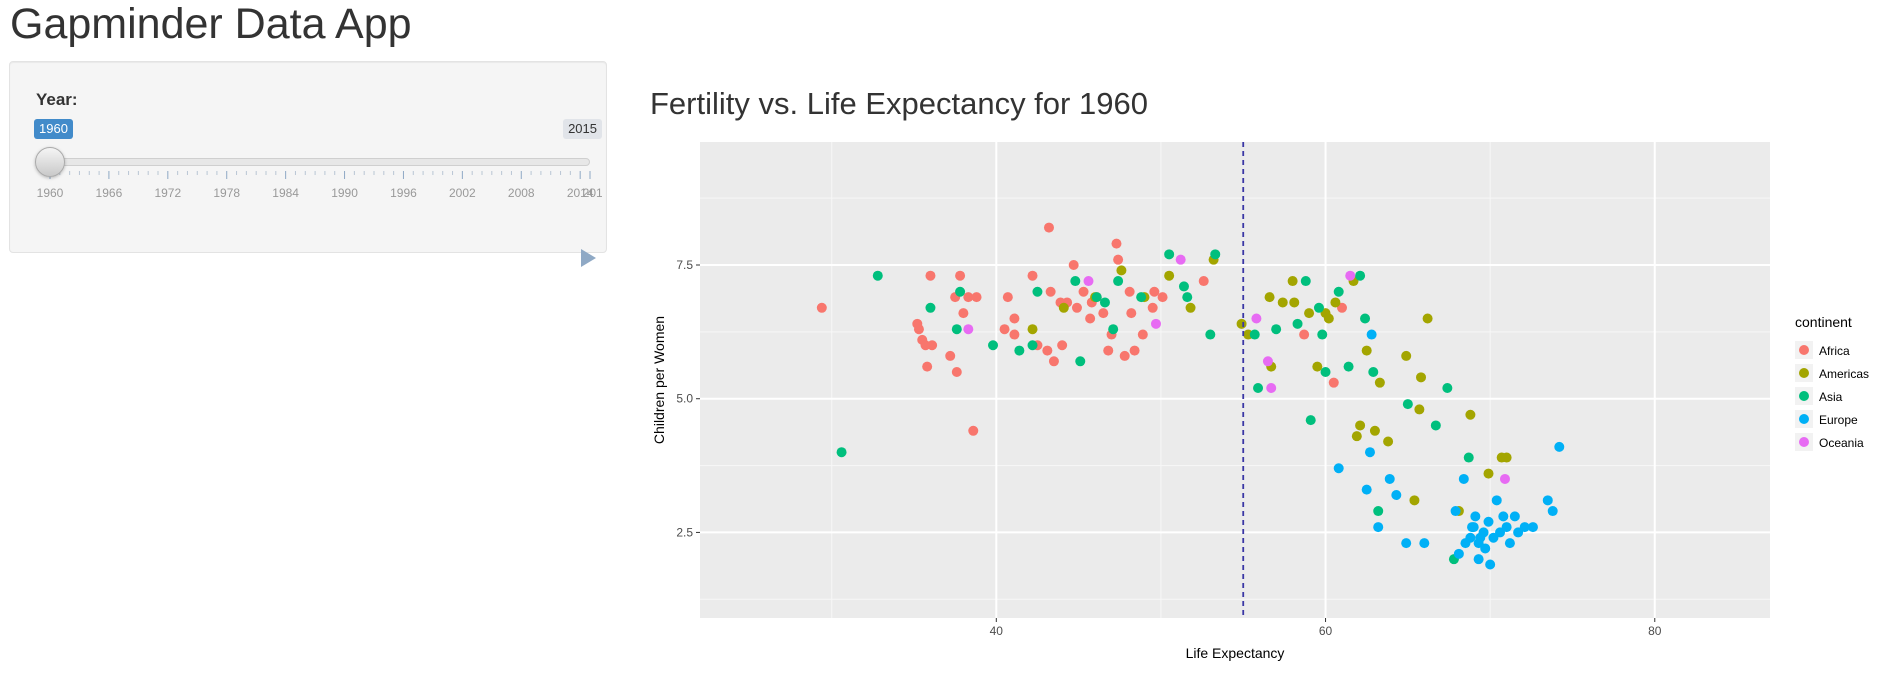  What do you see at coordinates (50, 162) in the screenshot?
I see `slider-handle` at bounding box center [50, 162].